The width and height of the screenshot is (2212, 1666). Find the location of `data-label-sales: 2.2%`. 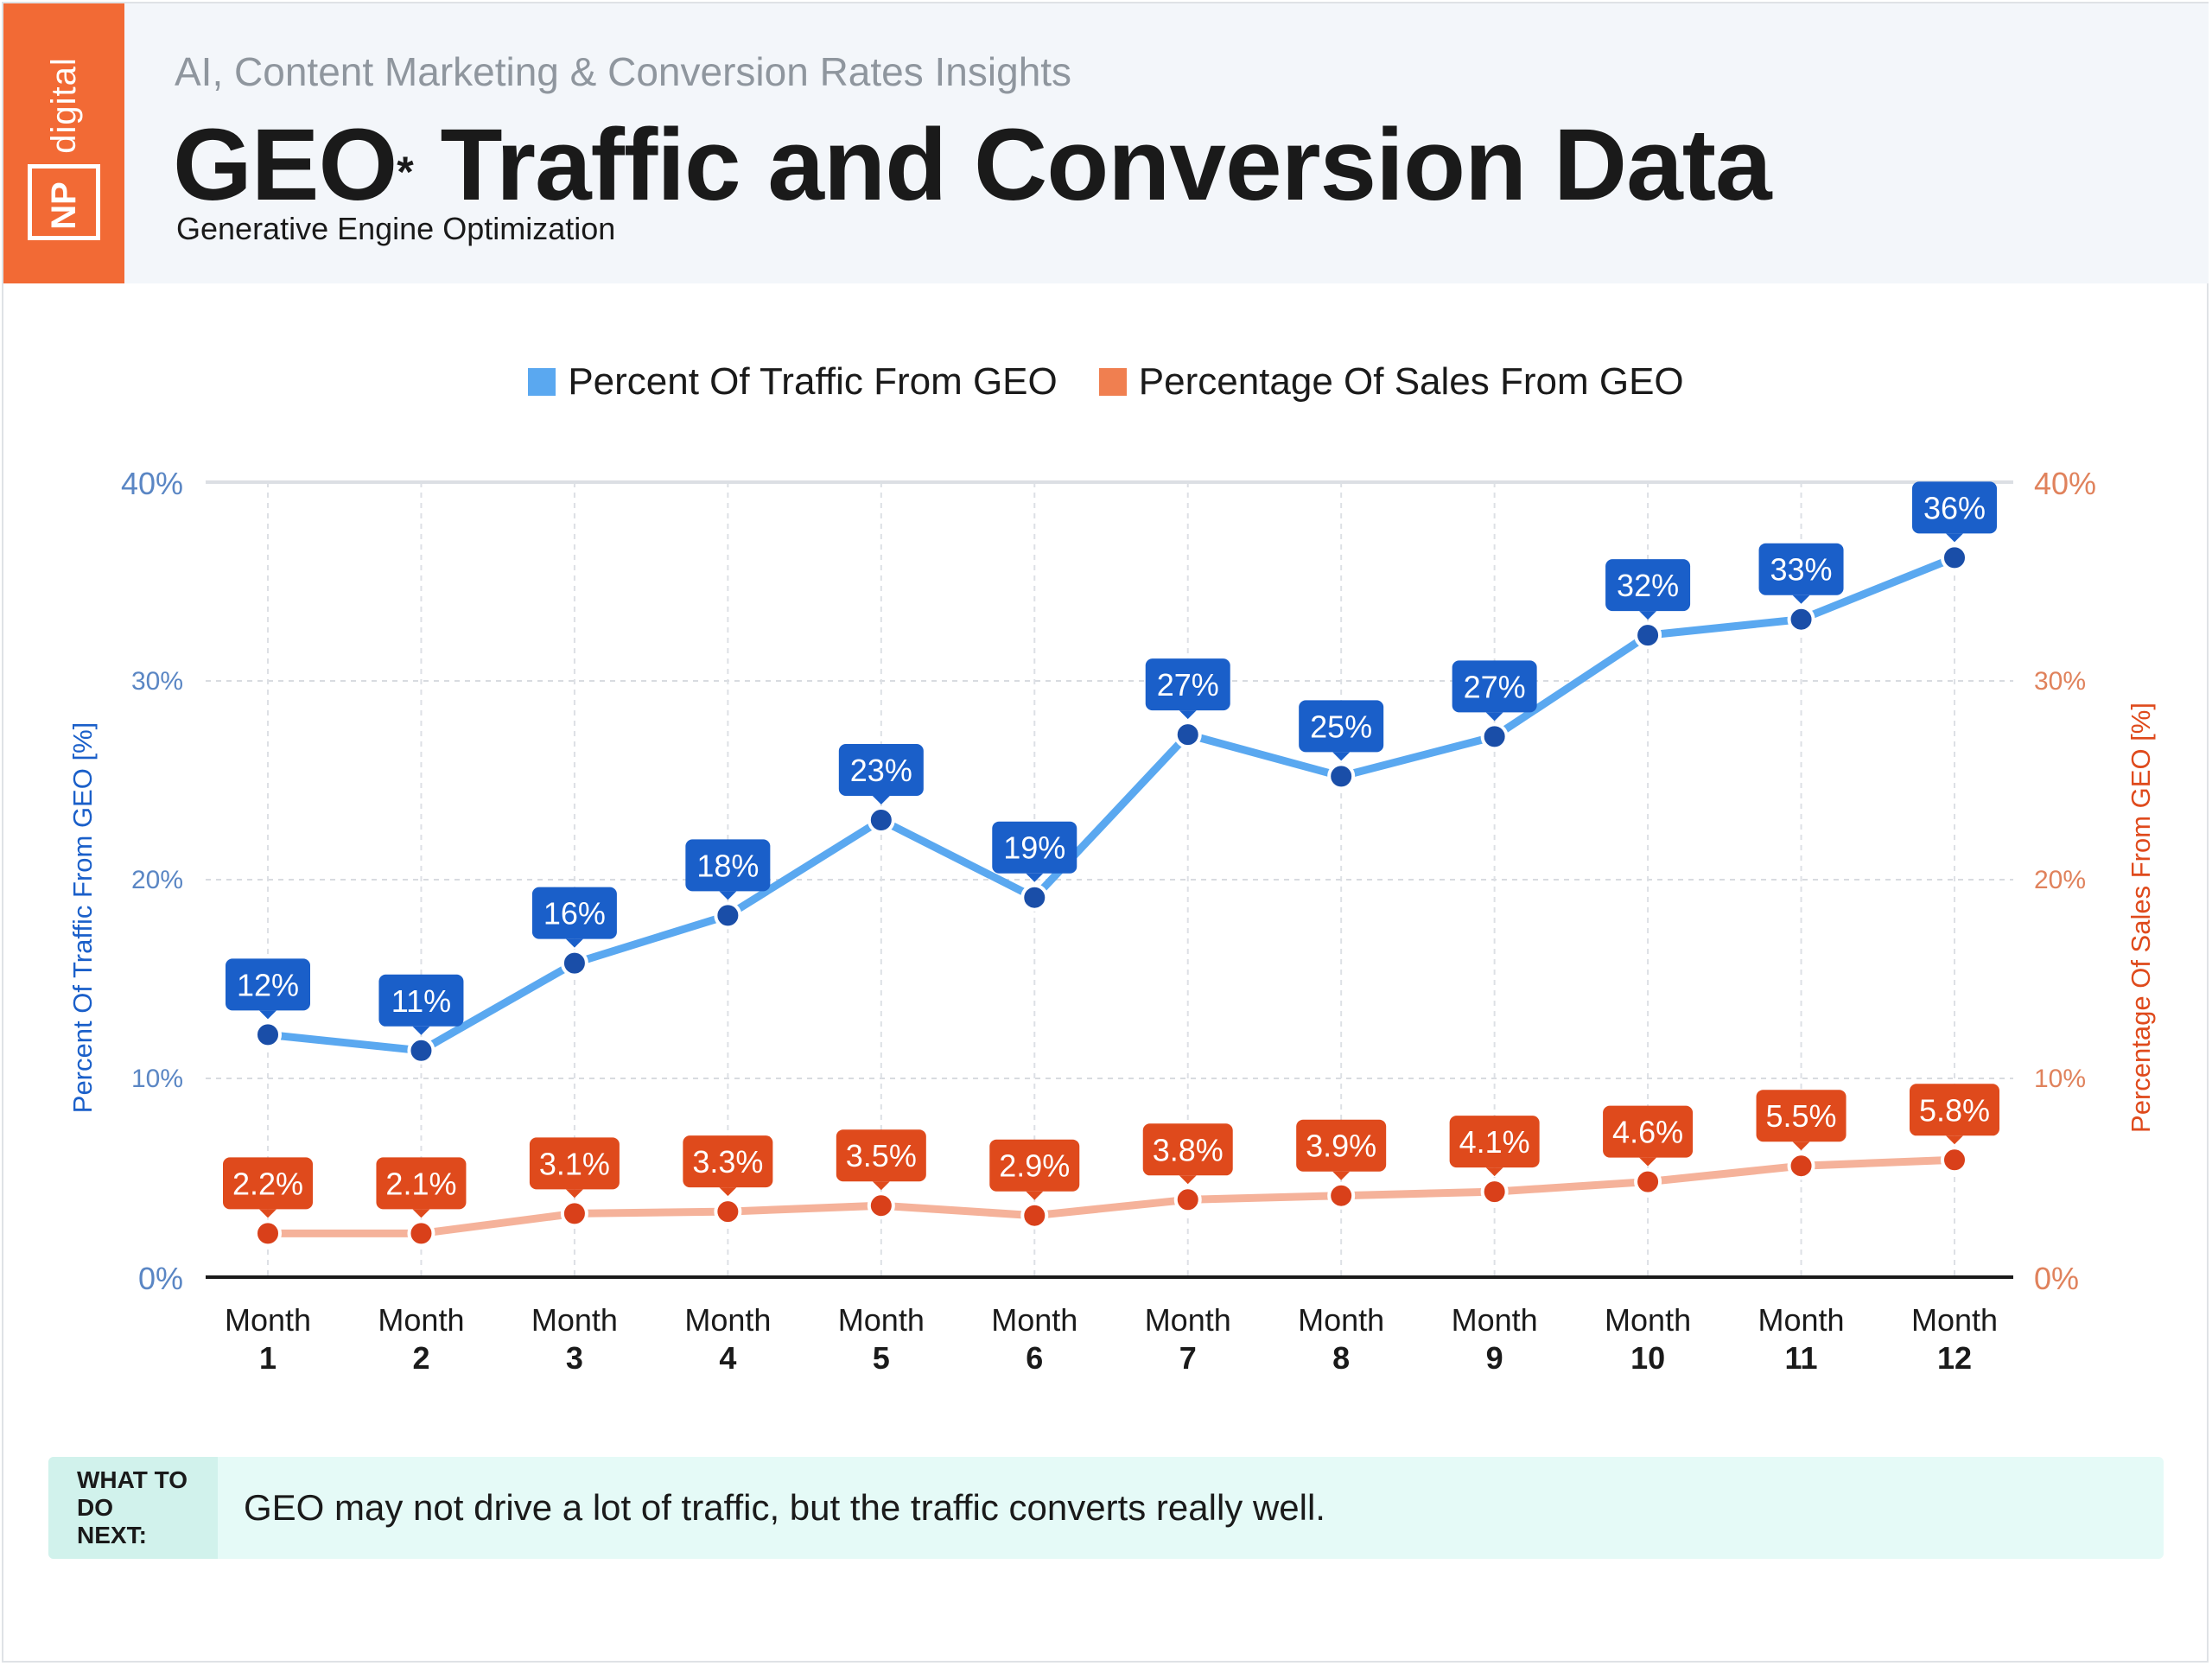

data-label-sales: 2.2% is located at coordinates (267, 1184).